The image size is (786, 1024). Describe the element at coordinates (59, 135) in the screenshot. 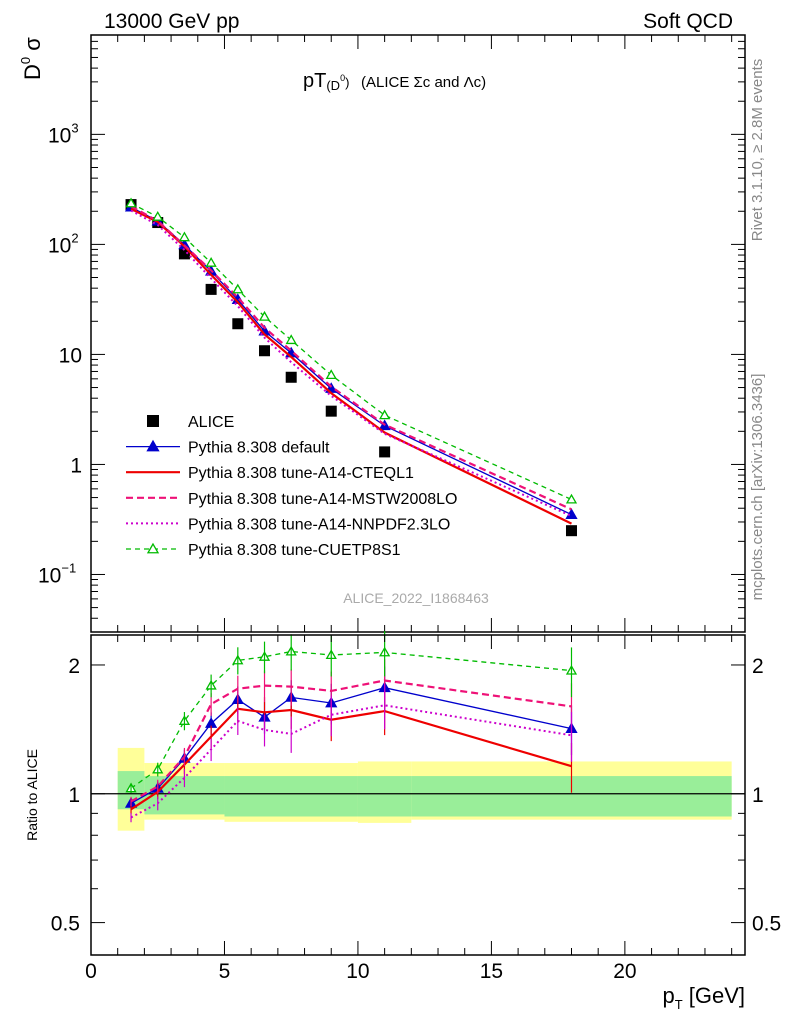

I see `y-tick-label-1e3-base: 10` at that location.